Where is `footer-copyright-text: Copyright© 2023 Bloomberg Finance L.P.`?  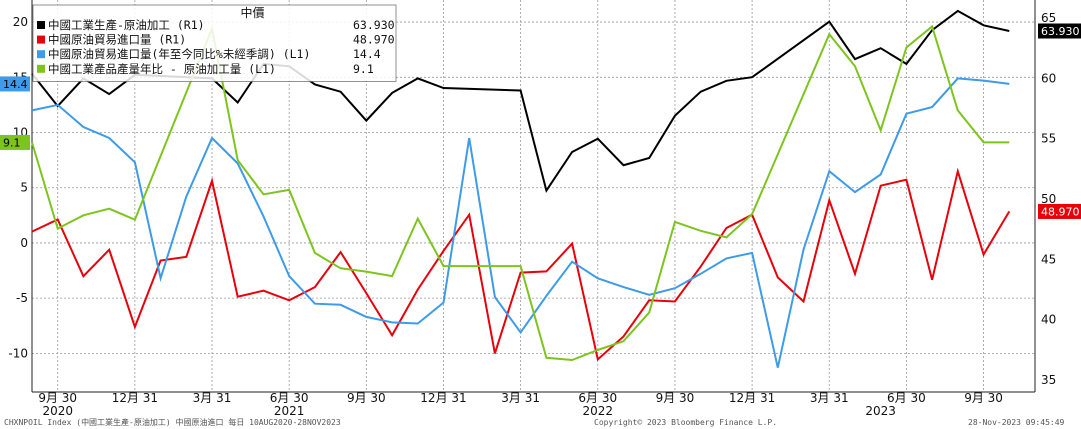 footer-copyright-text: Copyright© 2023 Bloomberg Finance L.P. is located at coordinates (685, 422).